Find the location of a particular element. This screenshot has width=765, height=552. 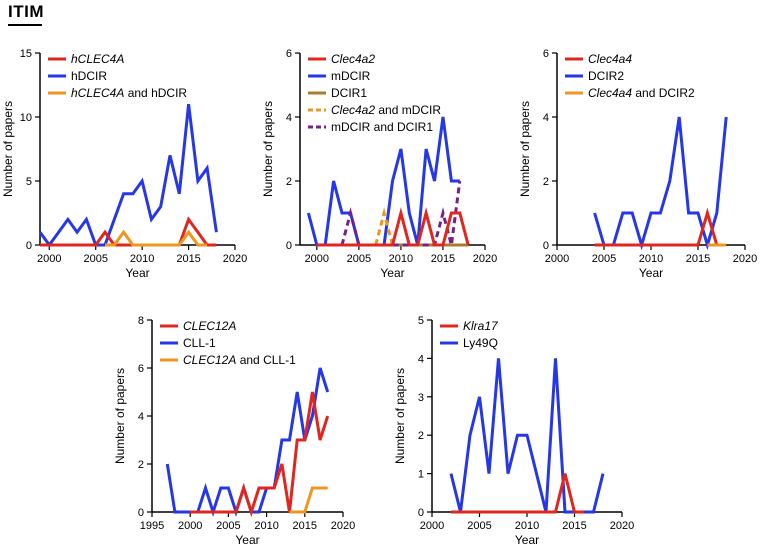

legend-label: mDCIR is located at coordinates (351, 76).